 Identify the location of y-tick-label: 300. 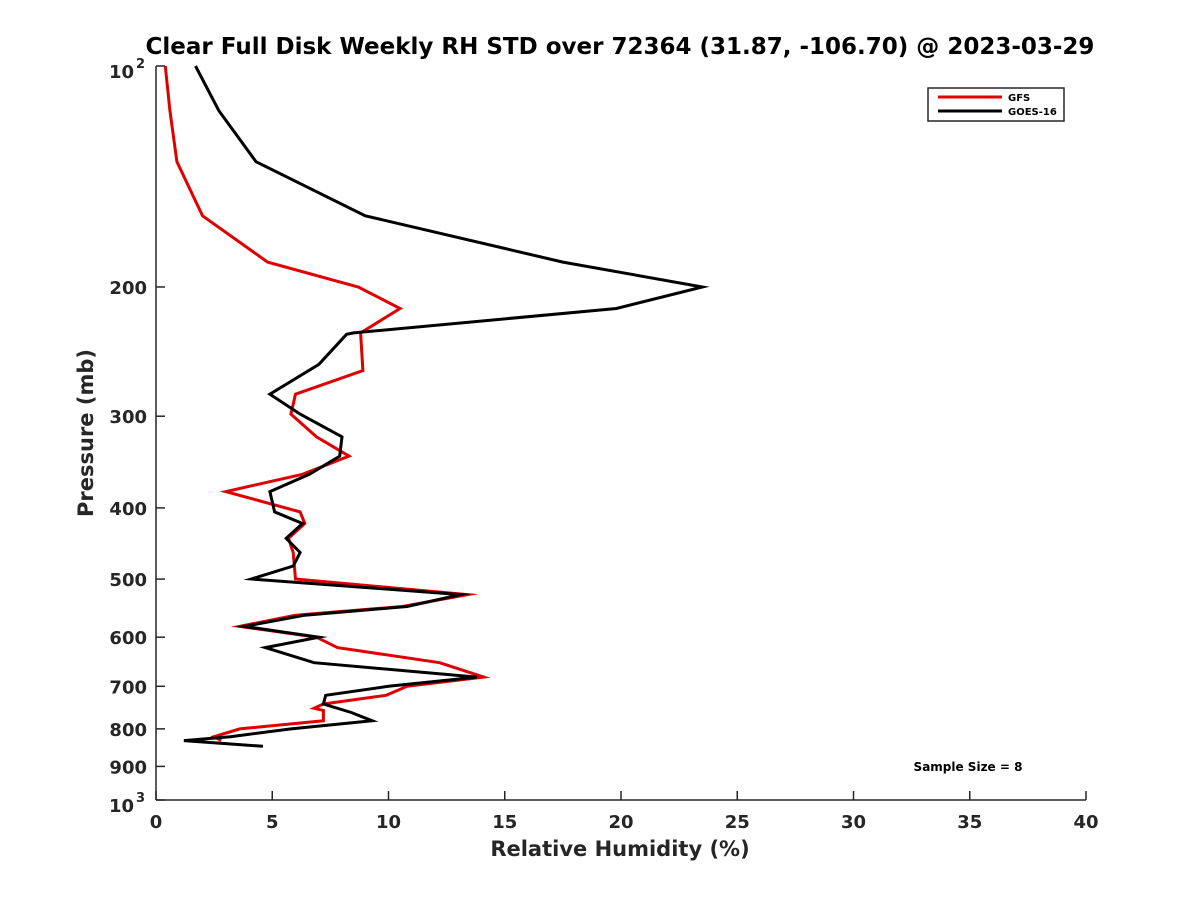
(128, 417).